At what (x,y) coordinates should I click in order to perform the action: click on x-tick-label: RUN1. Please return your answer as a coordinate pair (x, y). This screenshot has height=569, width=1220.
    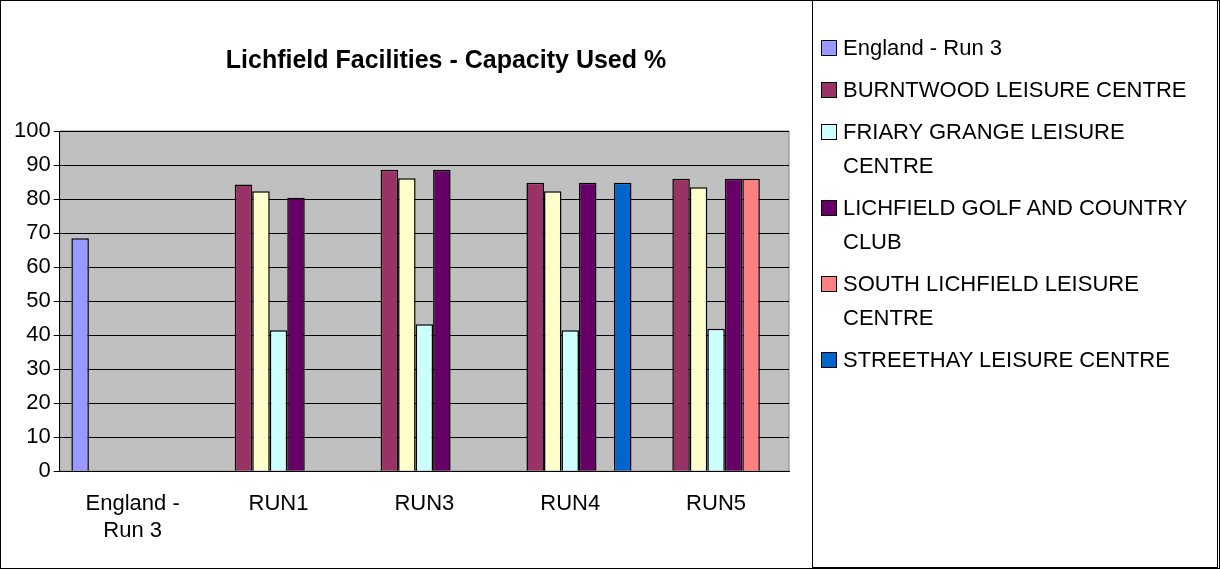
    Looking at the image, I should click on (278, 503).